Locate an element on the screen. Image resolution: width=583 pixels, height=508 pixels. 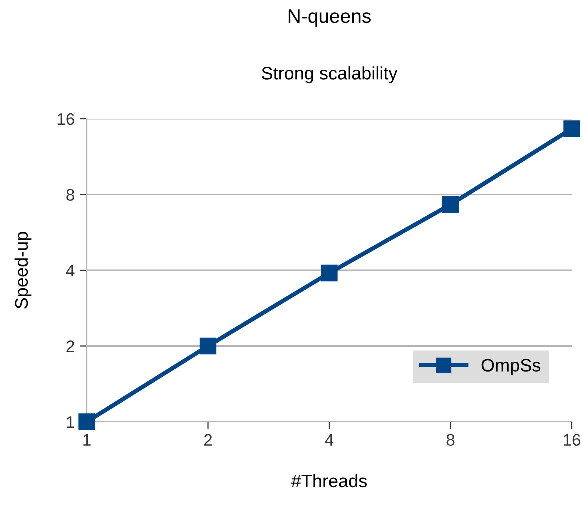
x-tick-label: 16 is located at coordinates (572, 440).